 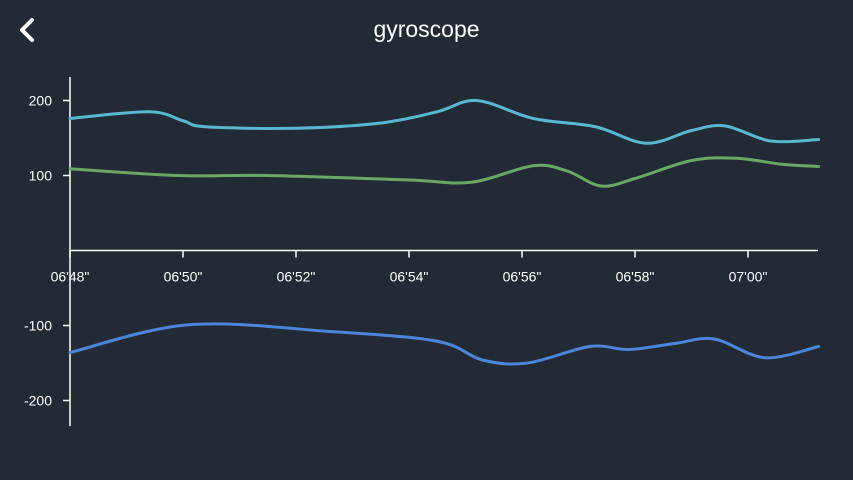 What do you see at coordinates (409, 277) in the screenshot?
I see `x-tick-label: 06'54"` at bounding box center [409, 277].